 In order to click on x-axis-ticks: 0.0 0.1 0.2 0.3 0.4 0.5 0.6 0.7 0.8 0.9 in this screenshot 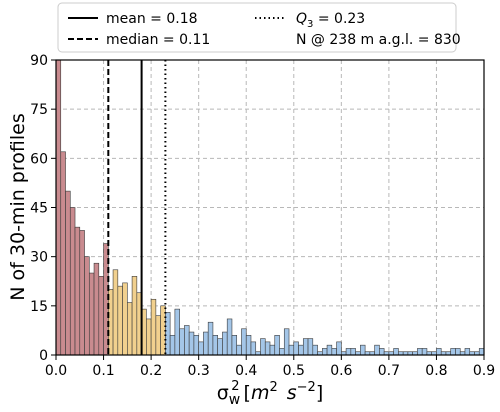, I will do `click(270, 367)`.